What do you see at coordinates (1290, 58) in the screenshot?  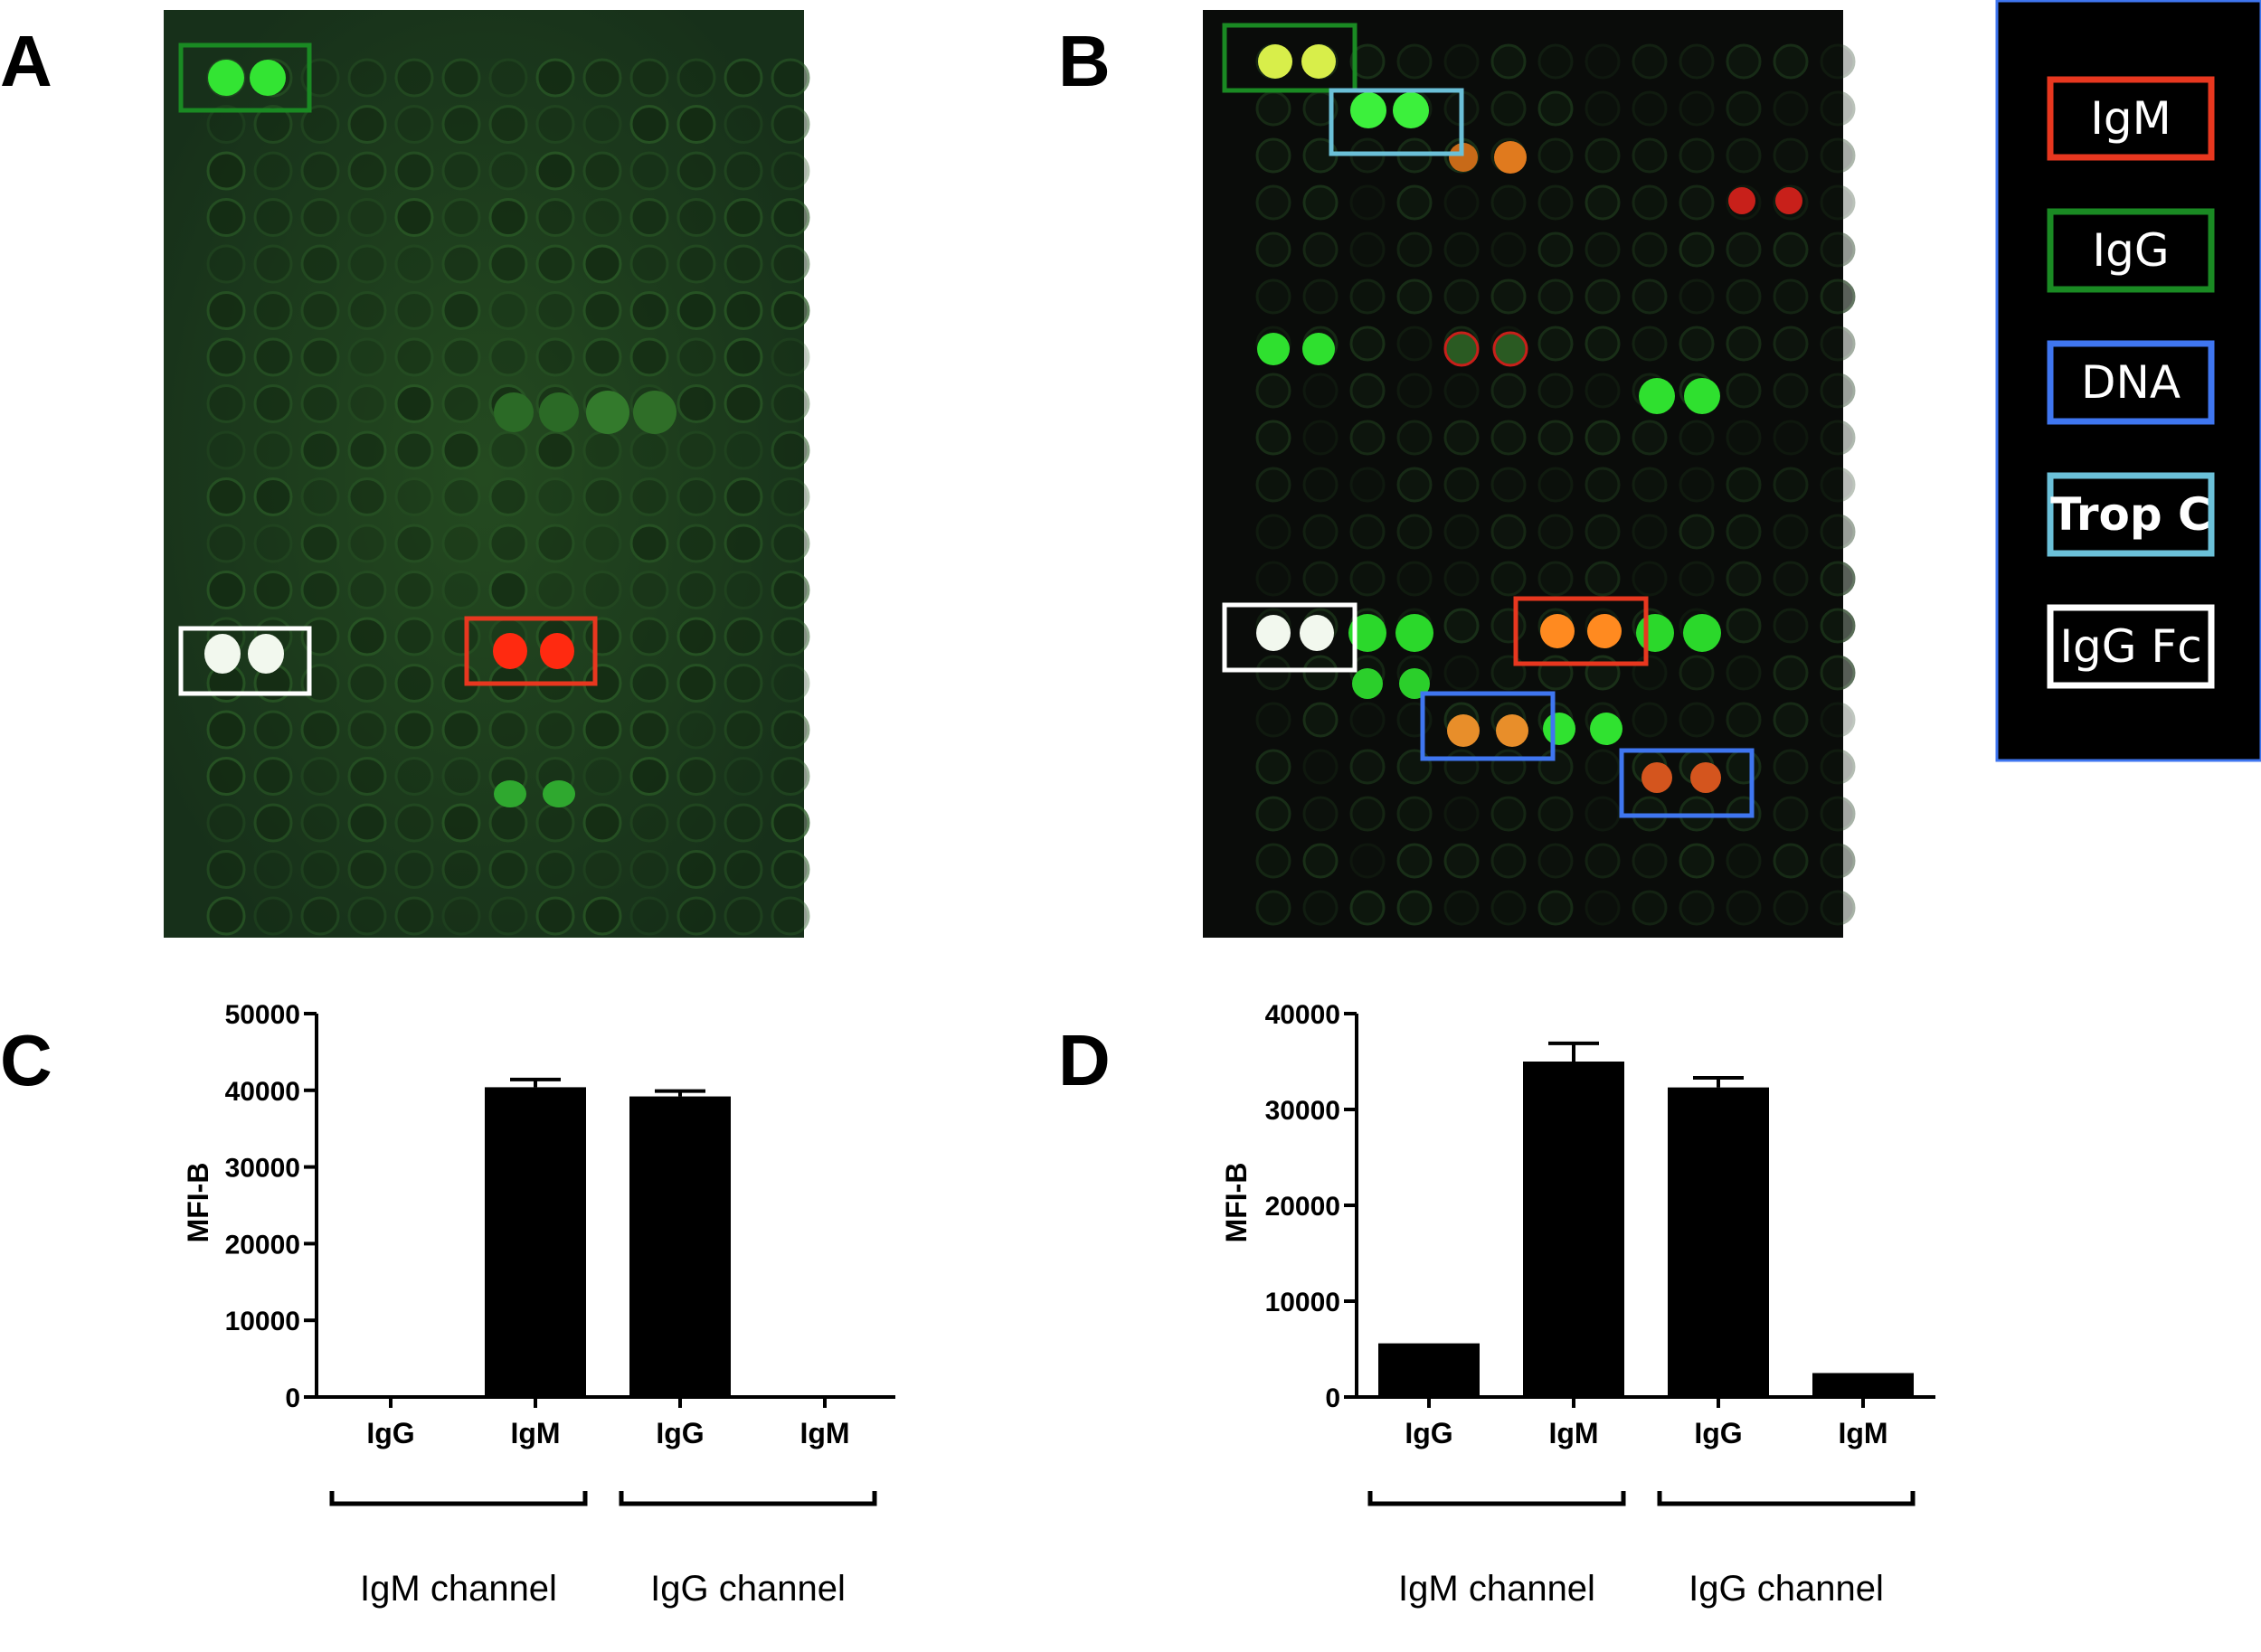 I see `array-b-igg-box` at bounding box center [1290, 58].